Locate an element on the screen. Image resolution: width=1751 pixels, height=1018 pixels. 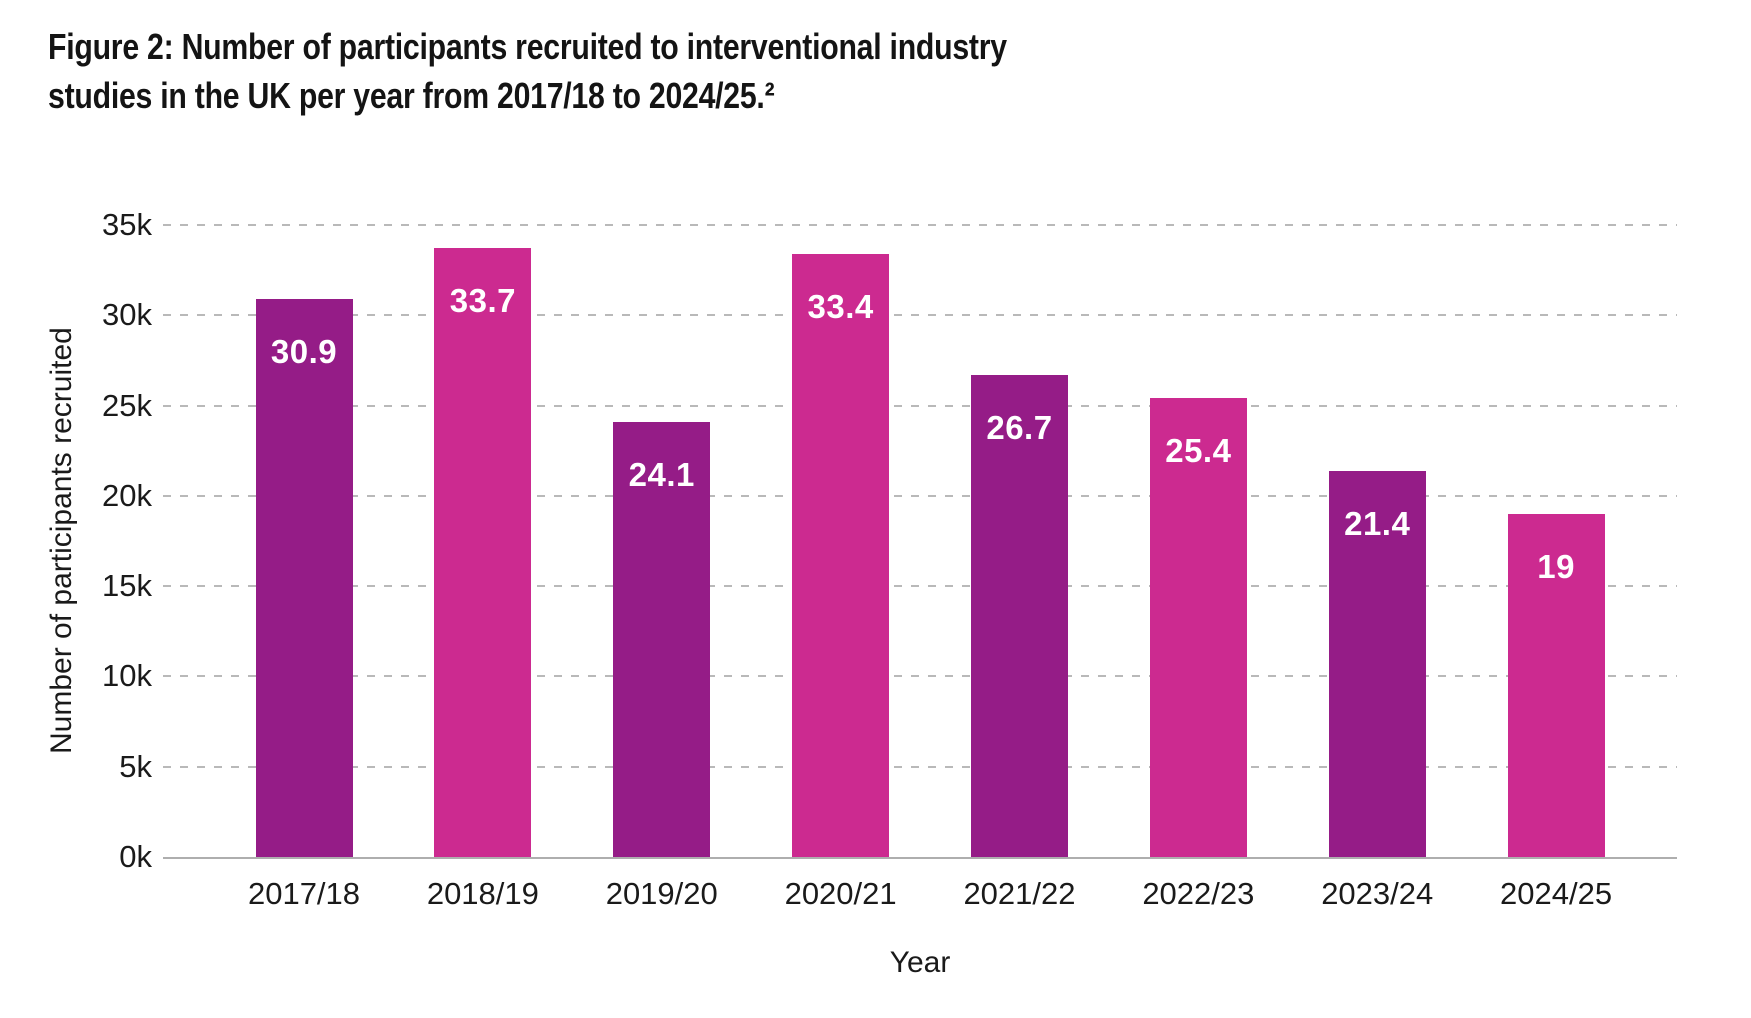
bar-2020/21: 33.4 is located at coordinates (841, 555).